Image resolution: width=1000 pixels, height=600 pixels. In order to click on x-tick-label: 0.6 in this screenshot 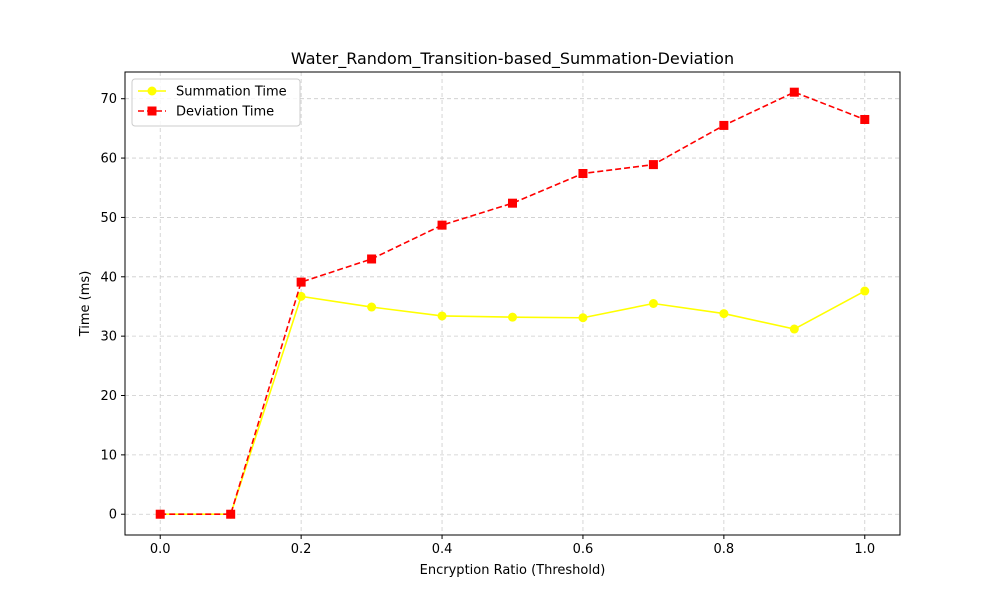, I will do `click(583, 549)`.